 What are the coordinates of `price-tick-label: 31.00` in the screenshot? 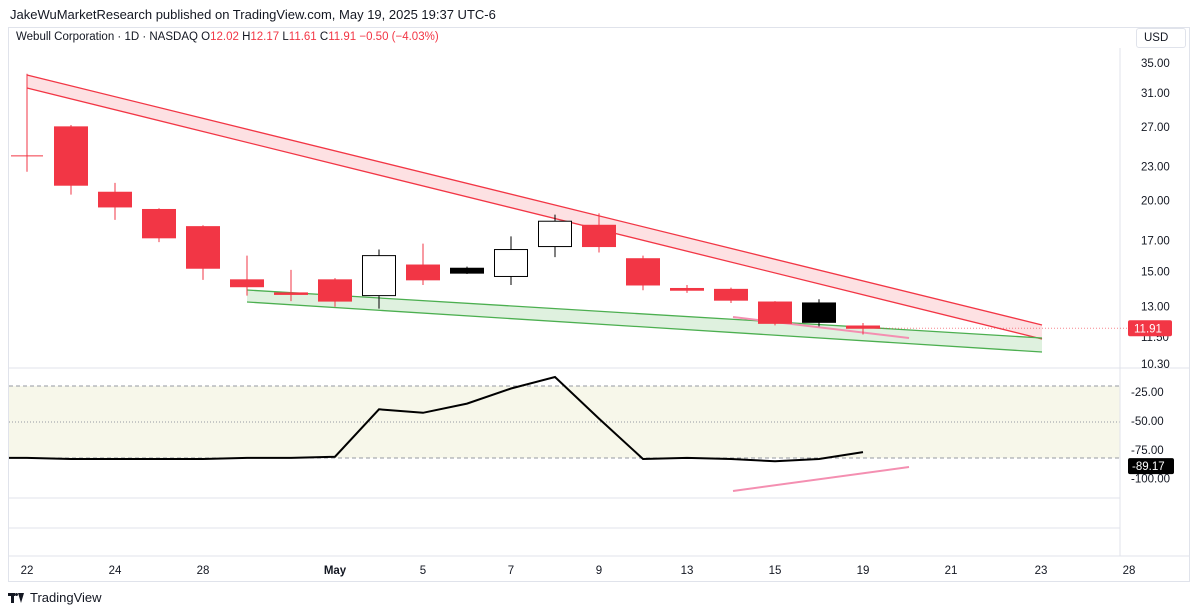 It's located at (1155, 94).